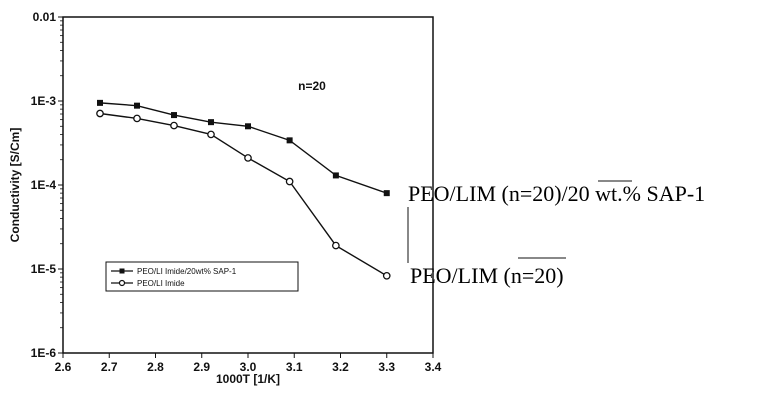 Image resolution: width=767 pixels, height=412 pixels. Describe the element at coordinates (44, 185) in the screenshot. I see `y-tick-label: 1E-4` at that location.